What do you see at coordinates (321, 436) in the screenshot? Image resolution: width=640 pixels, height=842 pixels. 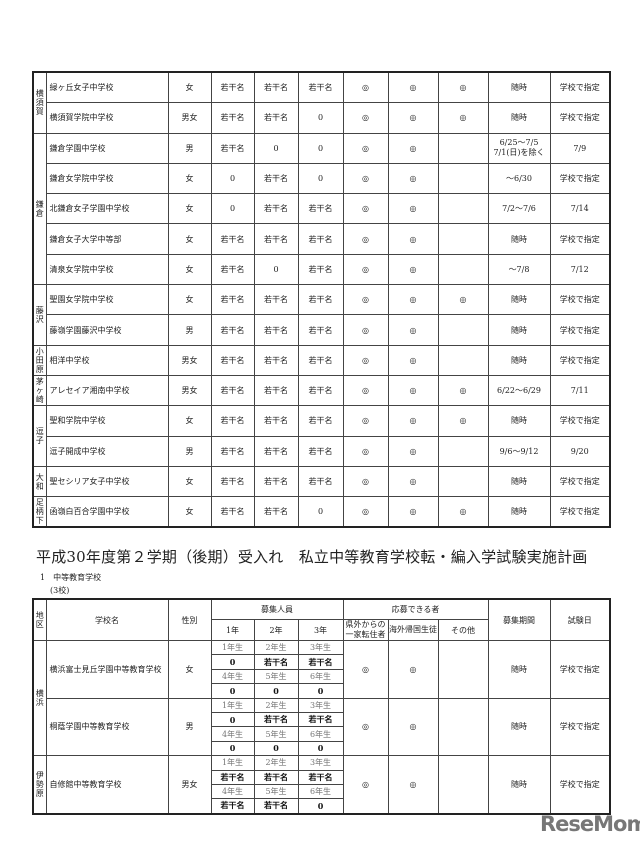 I see `table-row: 逗子 聖和学院中学校女若干名 若干名 若干名 ◎ ◎ ◎ 随時 学校で指定` at bounding box center [321, 436].